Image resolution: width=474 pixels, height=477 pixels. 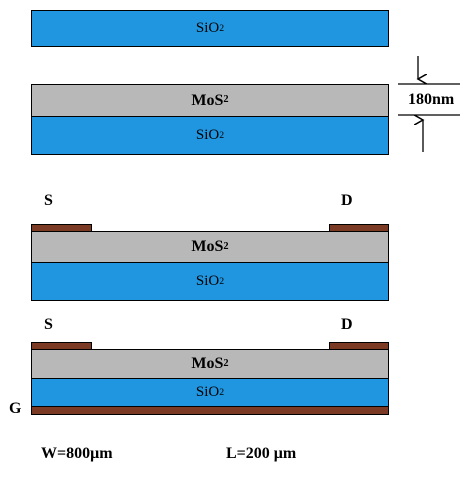 I want to click on panel3-drain-label: D, so click(x=347, y=200).